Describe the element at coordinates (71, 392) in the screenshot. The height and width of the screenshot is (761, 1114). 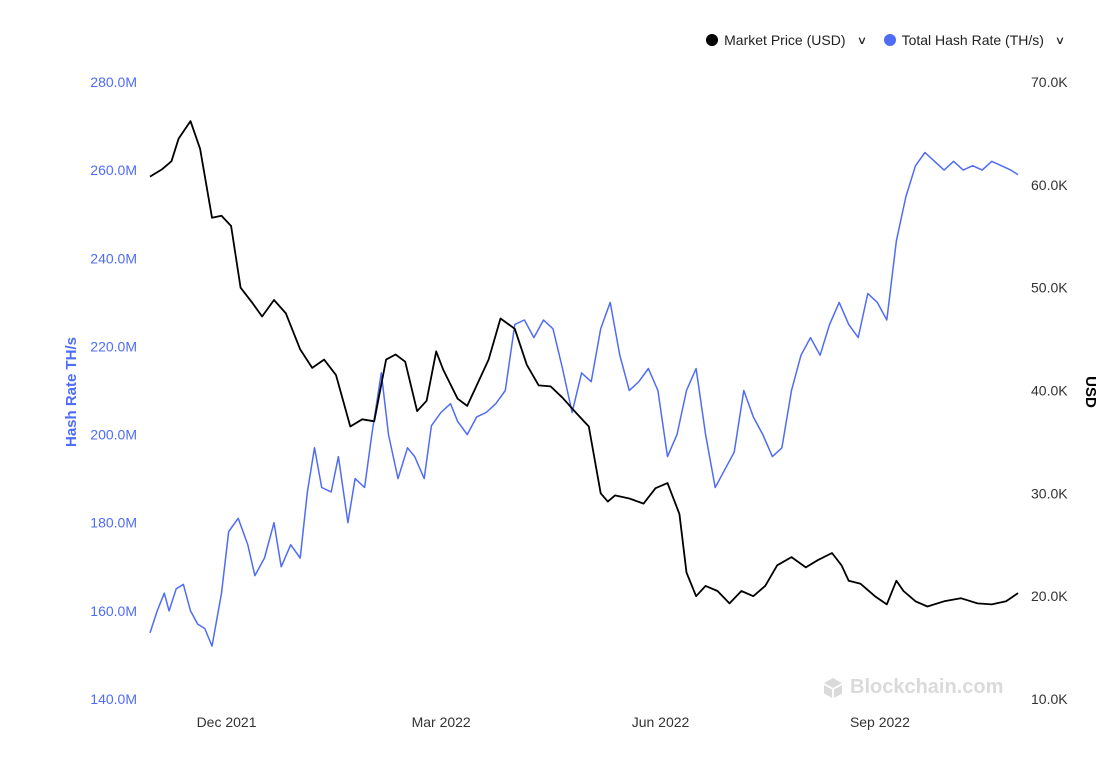
I see `y-axis-label-left: Hash Rate TH/s` at that location.